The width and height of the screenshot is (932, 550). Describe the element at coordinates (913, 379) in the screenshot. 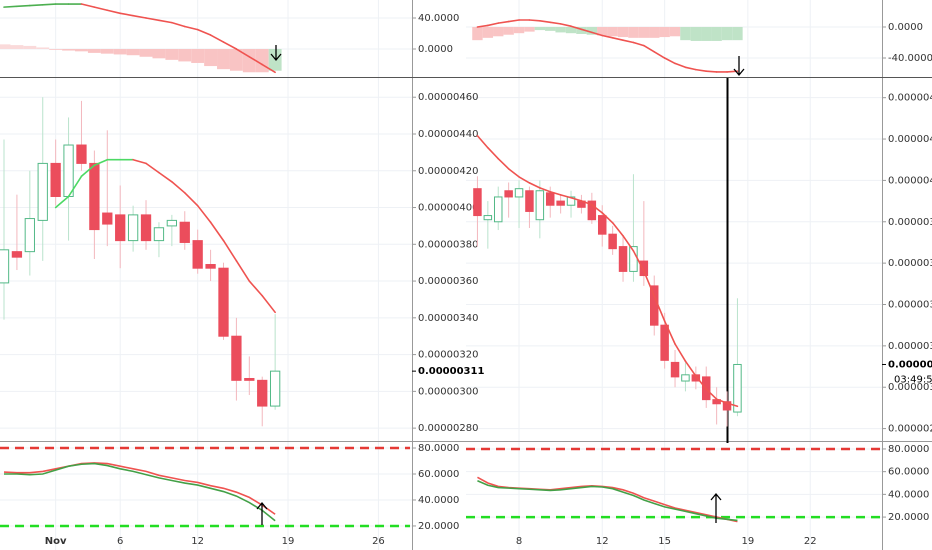

I see `countdown-label: 03:49:56` at that location.